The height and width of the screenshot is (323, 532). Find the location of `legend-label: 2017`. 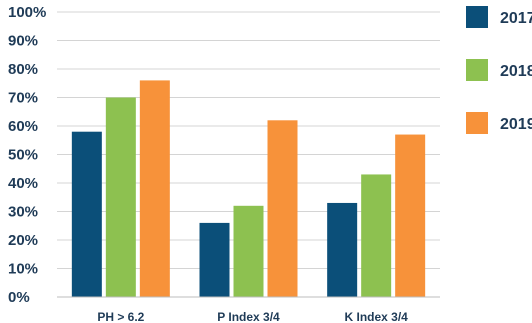

legend-label: 2017 is located at coordinates (516, 18).